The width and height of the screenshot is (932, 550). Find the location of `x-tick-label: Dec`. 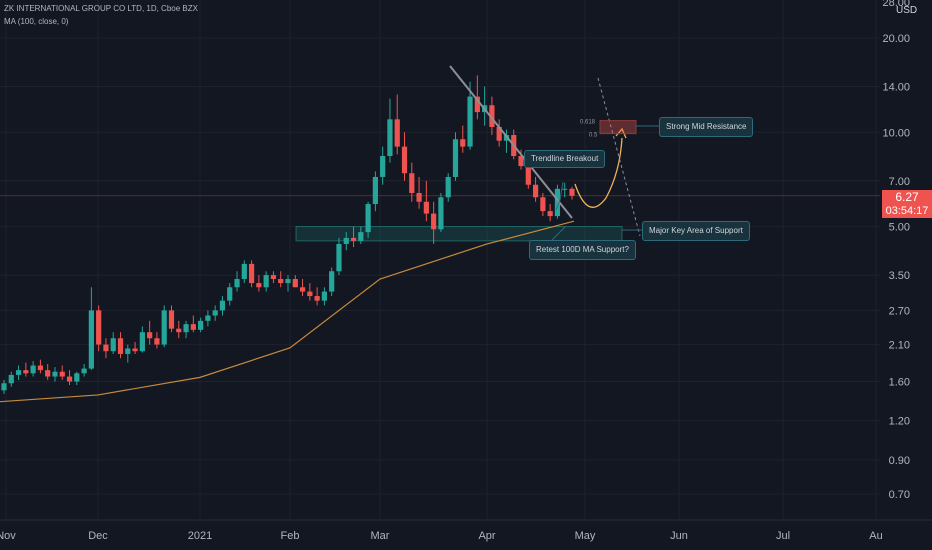

x-tick-label: Dec is located at coordinates (98, 536).